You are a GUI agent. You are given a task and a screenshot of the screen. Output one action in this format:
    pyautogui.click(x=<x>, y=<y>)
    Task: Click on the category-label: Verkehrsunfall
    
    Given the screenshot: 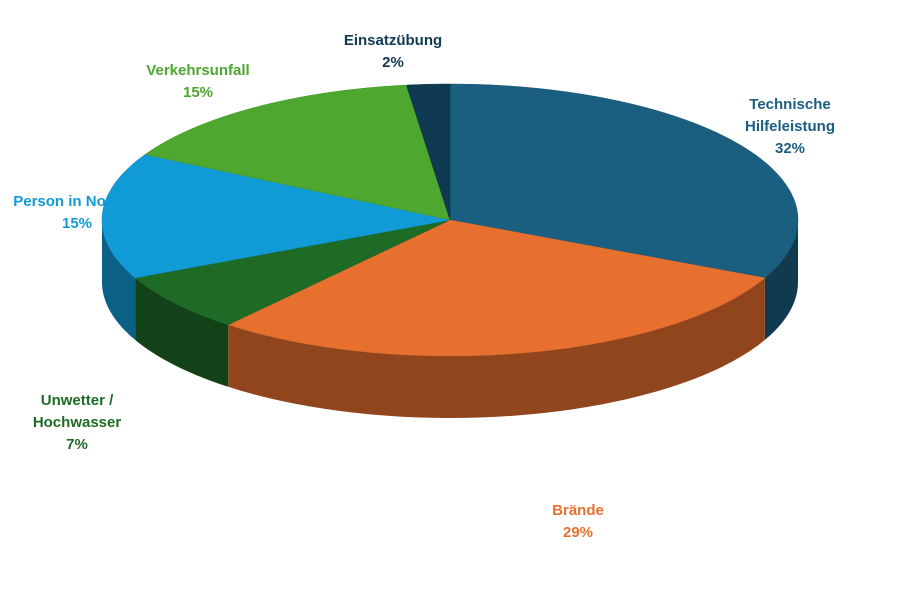 What is the action you would take?
    pyautogui.click(x=198, y=70)
    